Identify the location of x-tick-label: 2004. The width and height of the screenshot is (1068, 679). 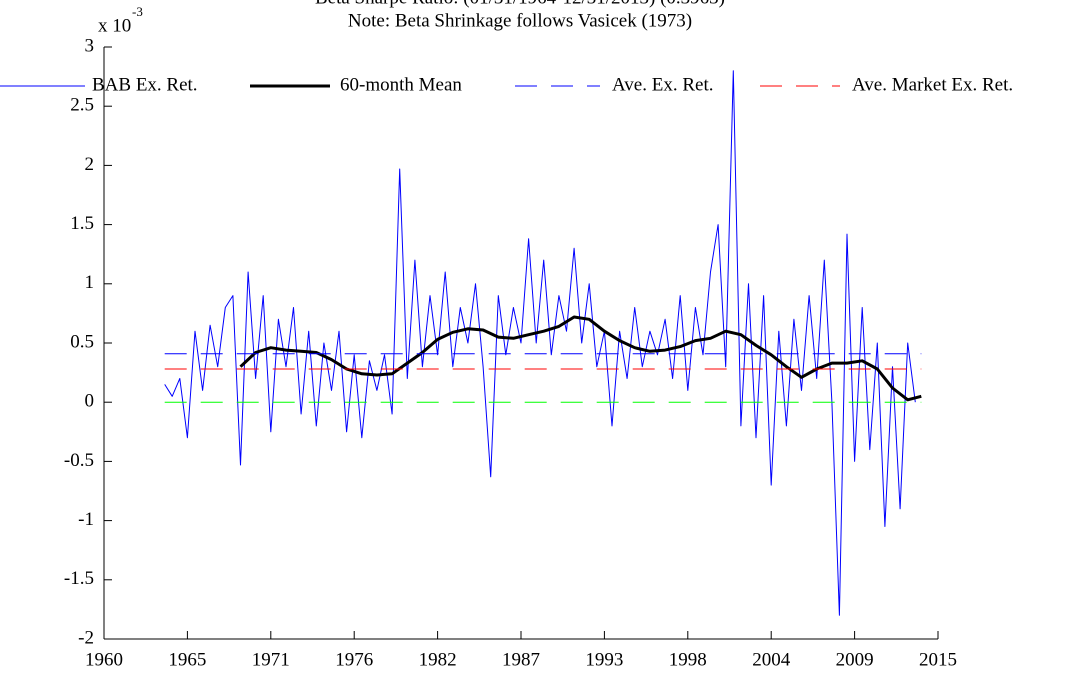
(771, 659).